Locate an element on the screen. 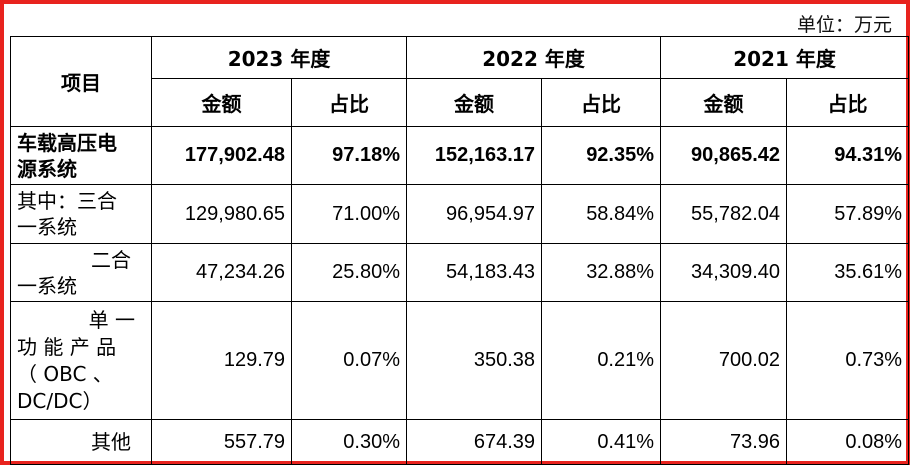  header-year-2021: 2021 年度 is located at coordinates (785, 57).